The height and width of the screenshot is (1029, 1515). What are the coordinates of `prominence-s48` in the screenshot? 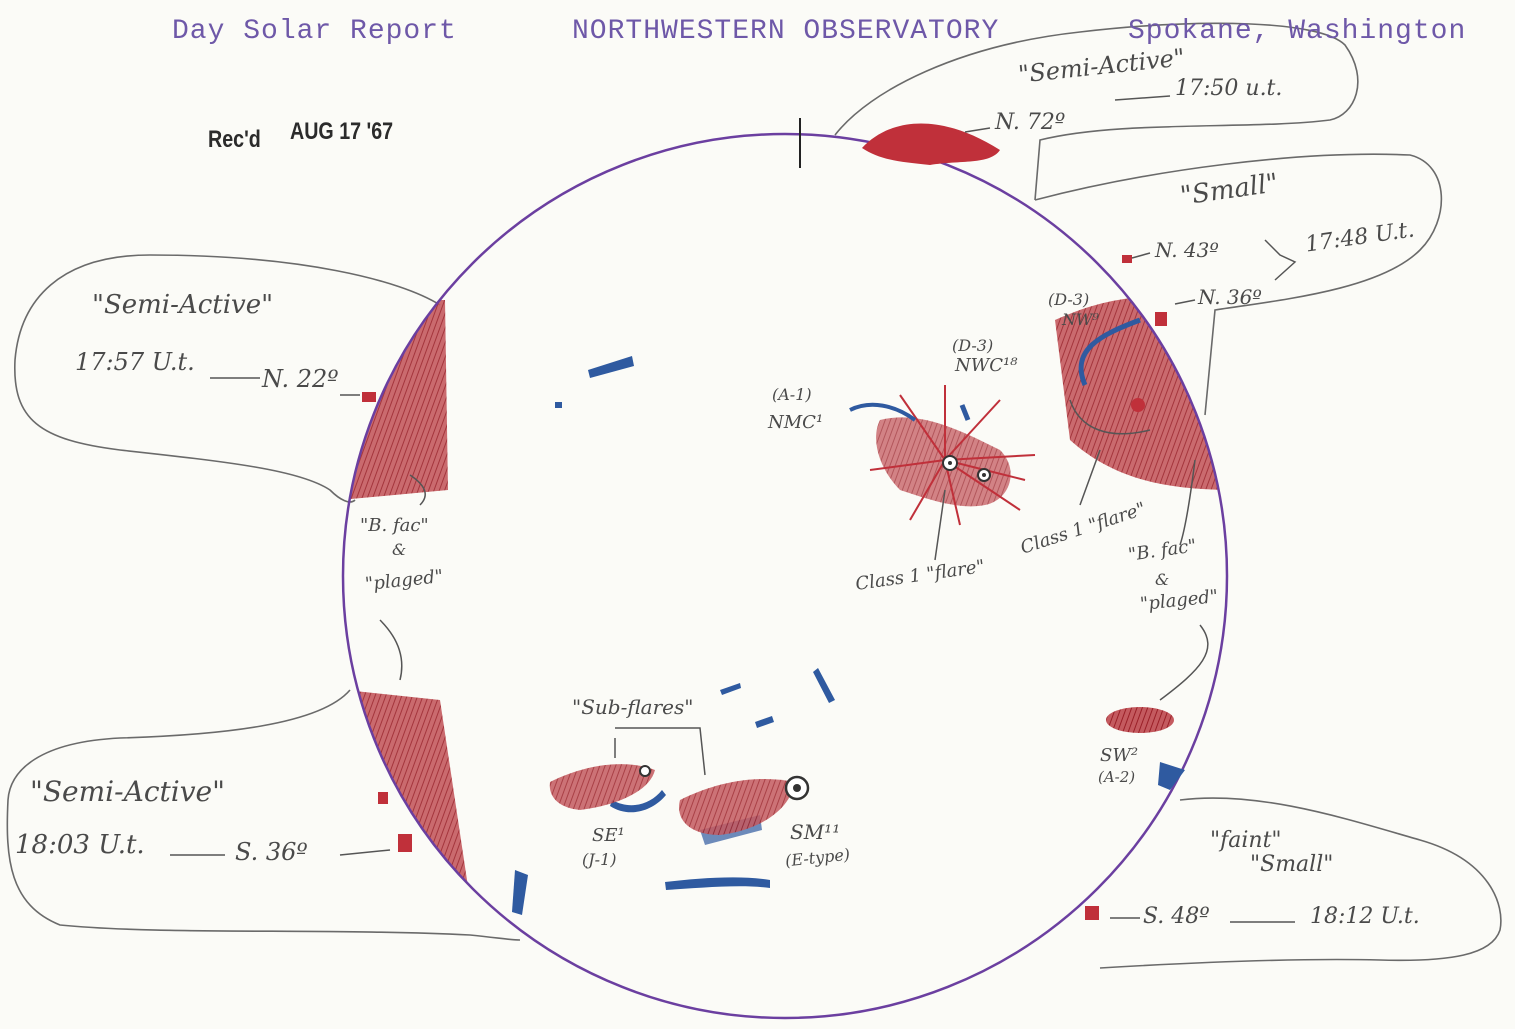 It's located at (1092, 913).